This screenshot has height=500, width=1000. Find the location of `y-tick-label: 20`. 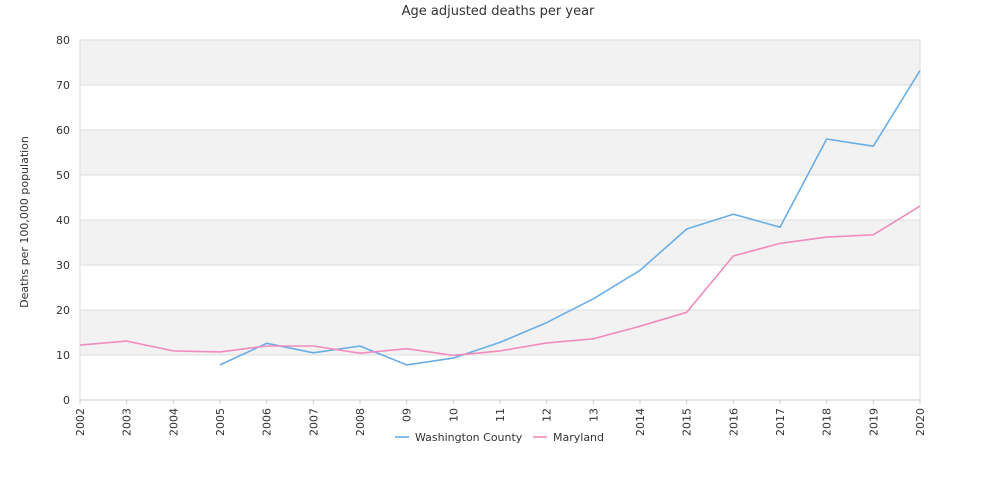

y-tick-label: 20 is located at coordinates (63, 310).